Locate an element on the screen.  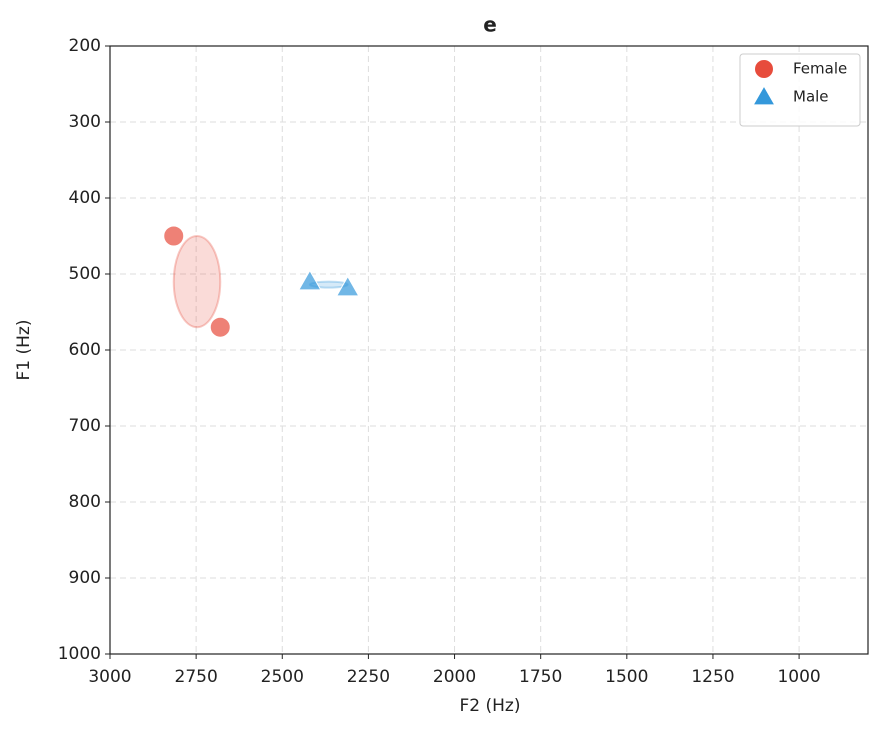
x-axis-label: F2 (Hz) is located at coordinates (490, 706).